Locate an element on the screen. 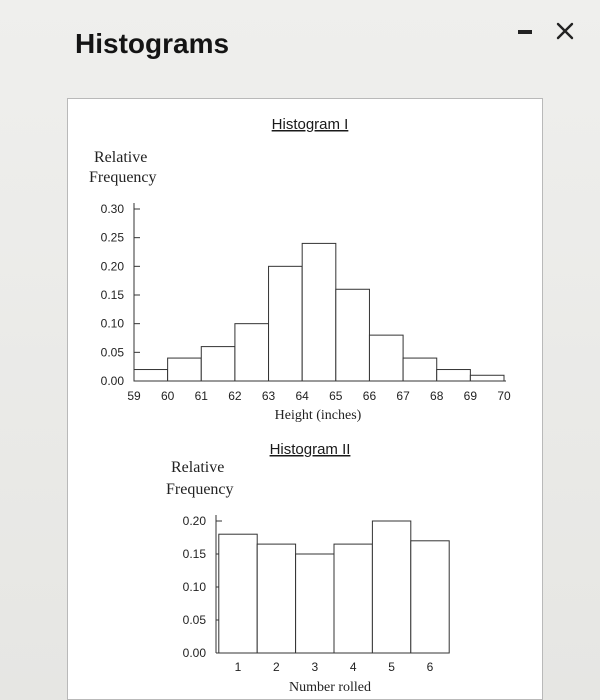 The image size is (600, 700). window-controls is located at coordinates (545, 31).